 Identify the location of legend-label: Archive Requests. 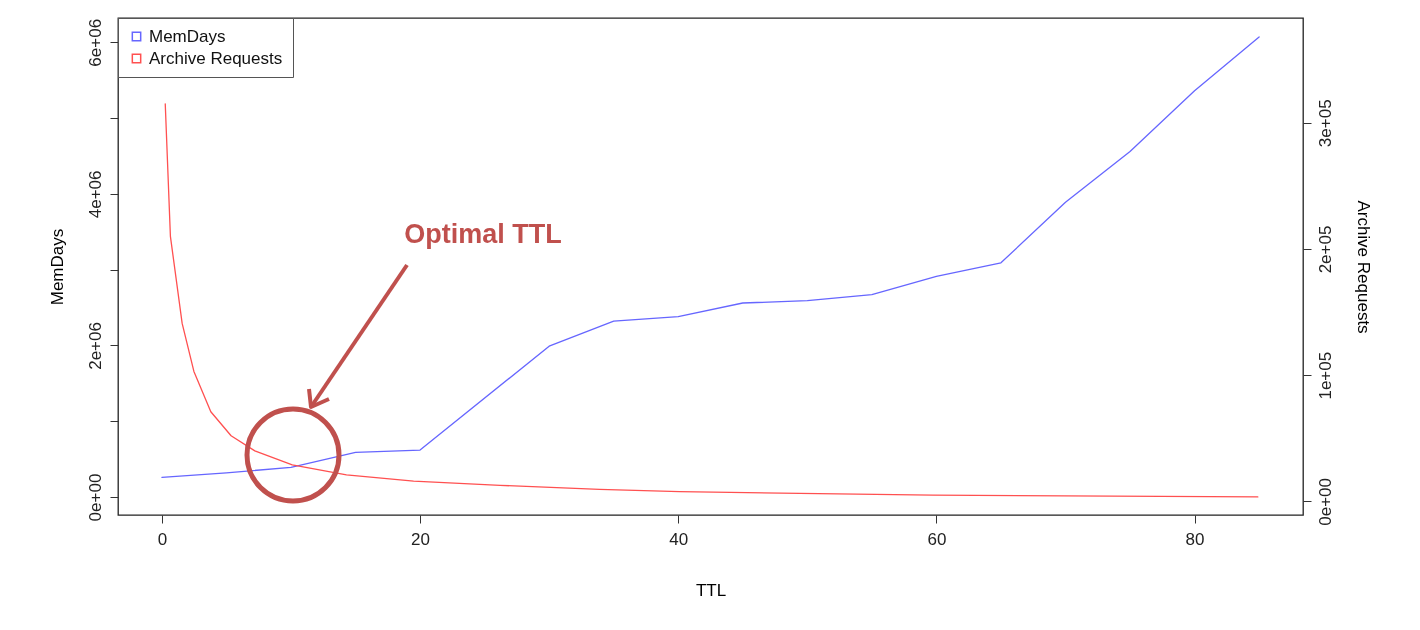
(216, 58).